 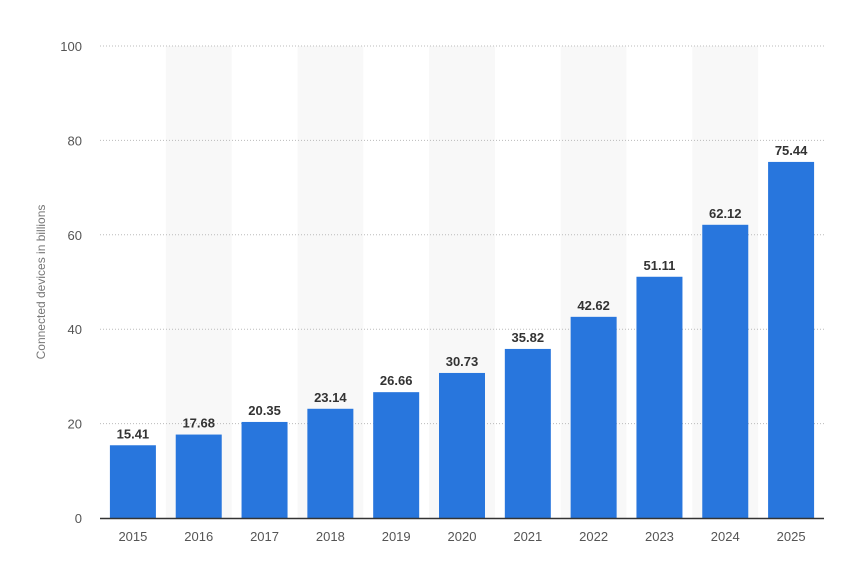 What do you see at coordinates (133, 433) in the screenshot?
I see `bar-value-label: 15.41` at bounding box center [133, 433].